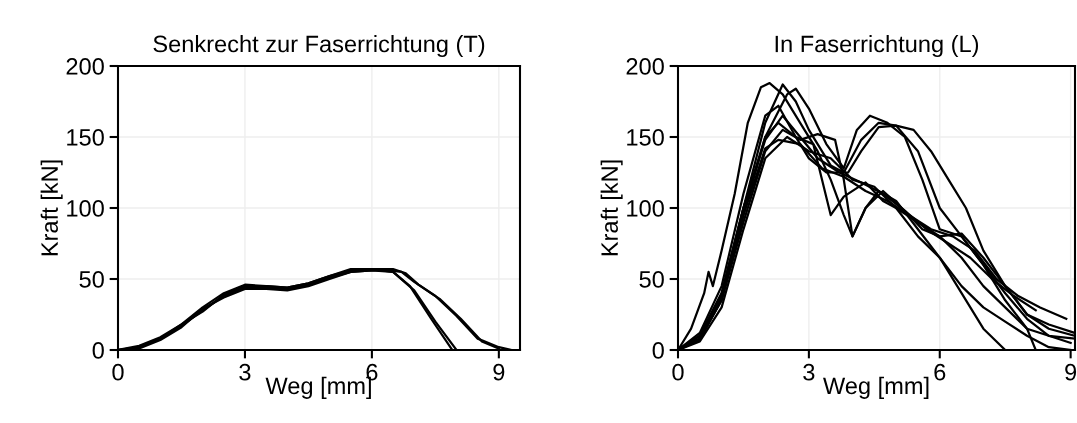 The height and width of the screenshot is (423, 1077). Describe the element at coordinates (319, 46) in the screenshot. I see `chart-title: Senkrecht zur Faserrichtung (T)` at that location.